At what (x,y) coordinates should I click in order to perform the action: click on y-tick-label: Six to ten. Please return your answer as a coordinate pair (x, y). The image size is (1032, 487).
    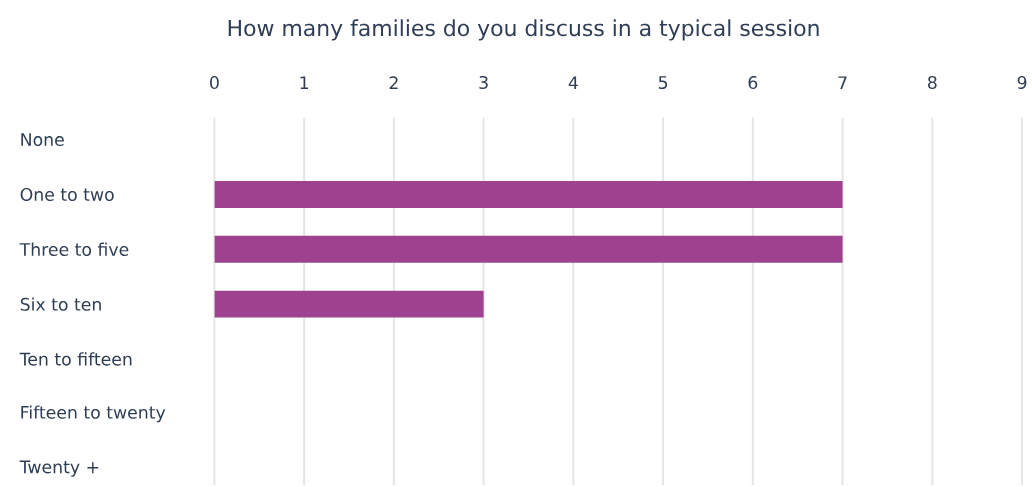
    Looking at the image, I should click on (60, 304).